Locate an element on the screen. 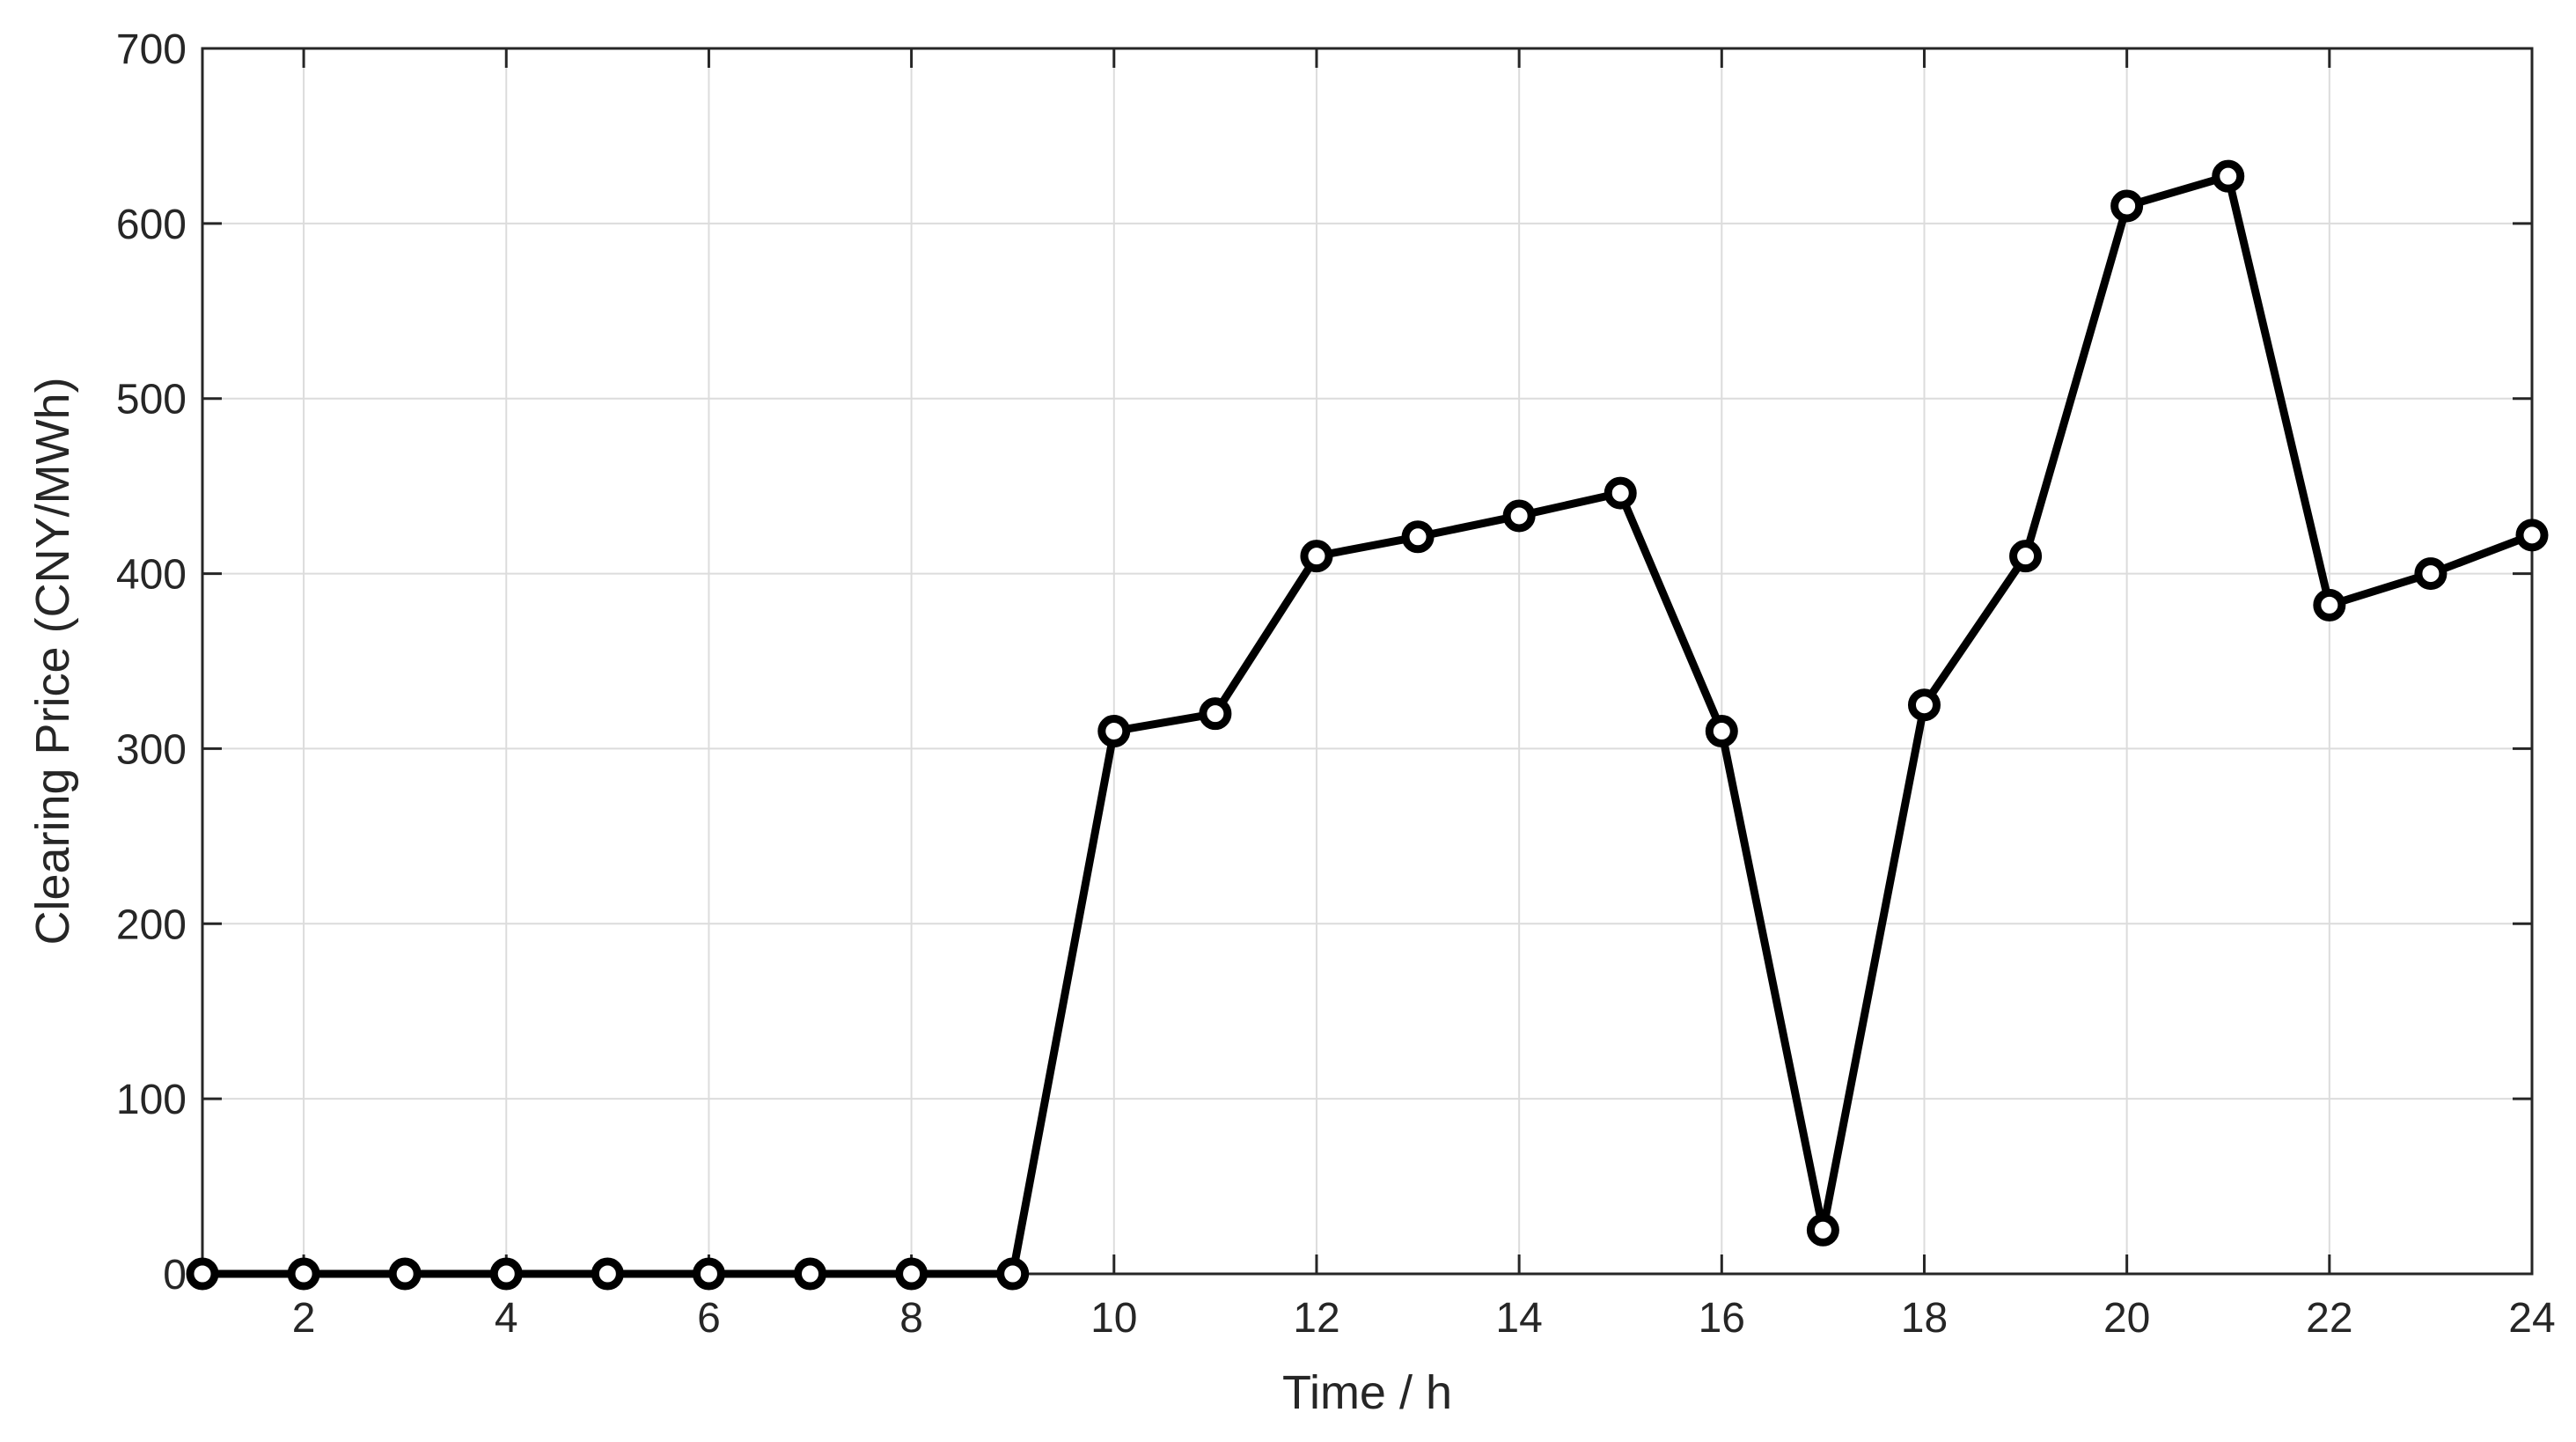  y-axis-title: Clearing Price (CNY/MWh) is located at coordinates (52, 661).